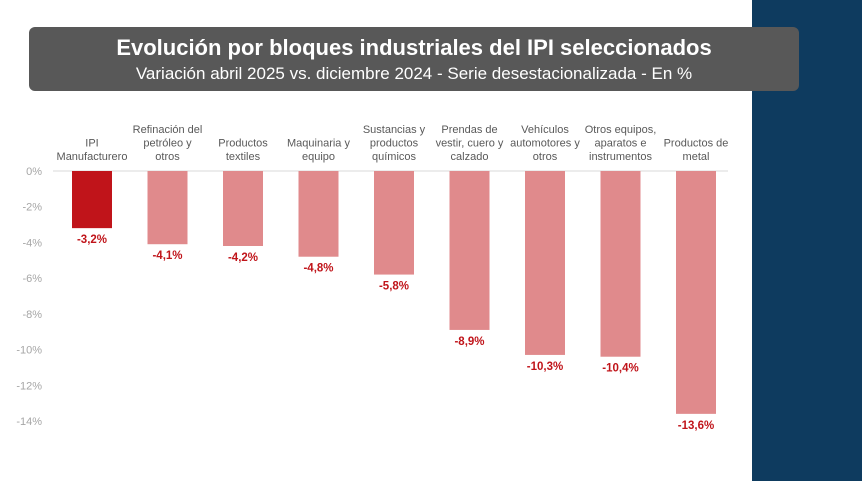 The width and height of the screenshot is (862, 481). I want to click on data-label: -4,1%, so click(167, 256).